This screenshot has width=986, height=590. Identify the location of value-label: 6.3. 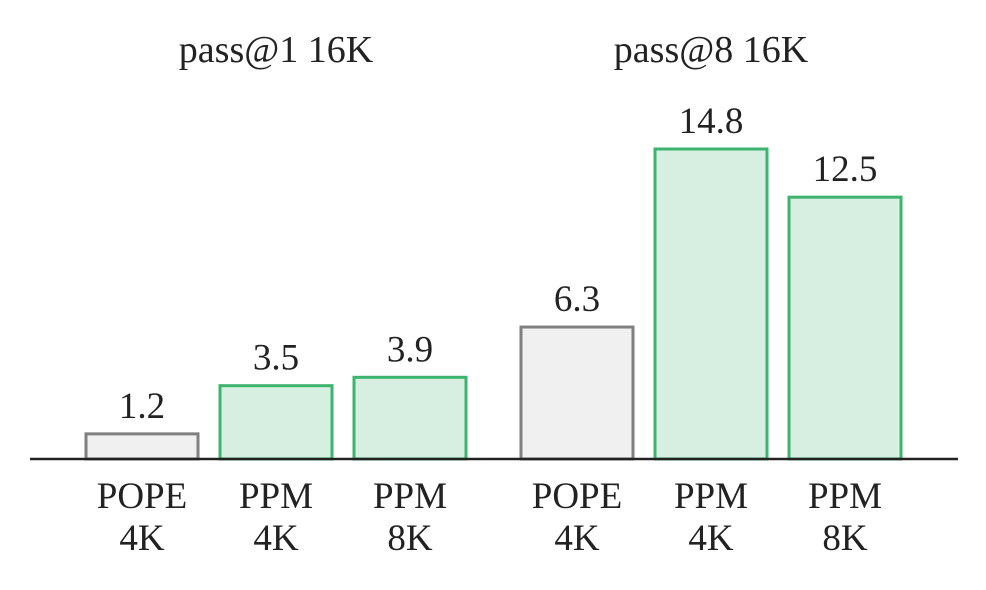
(577, 299).